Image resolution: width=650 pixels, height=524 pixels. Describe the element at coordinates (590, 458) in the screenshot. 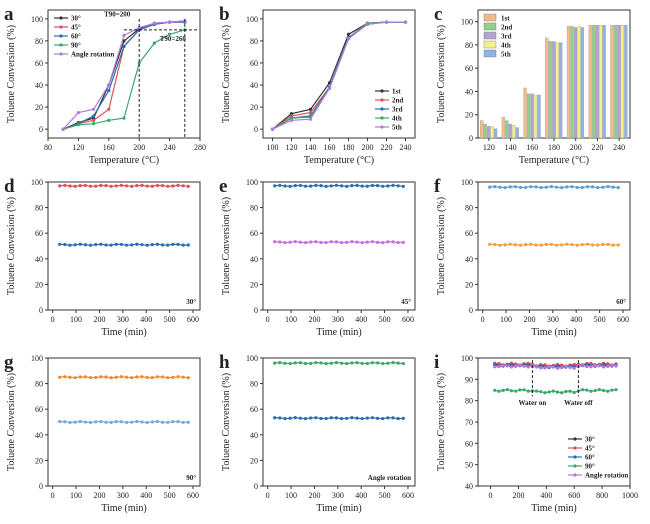

I see `legend-label: 60°` at that location.